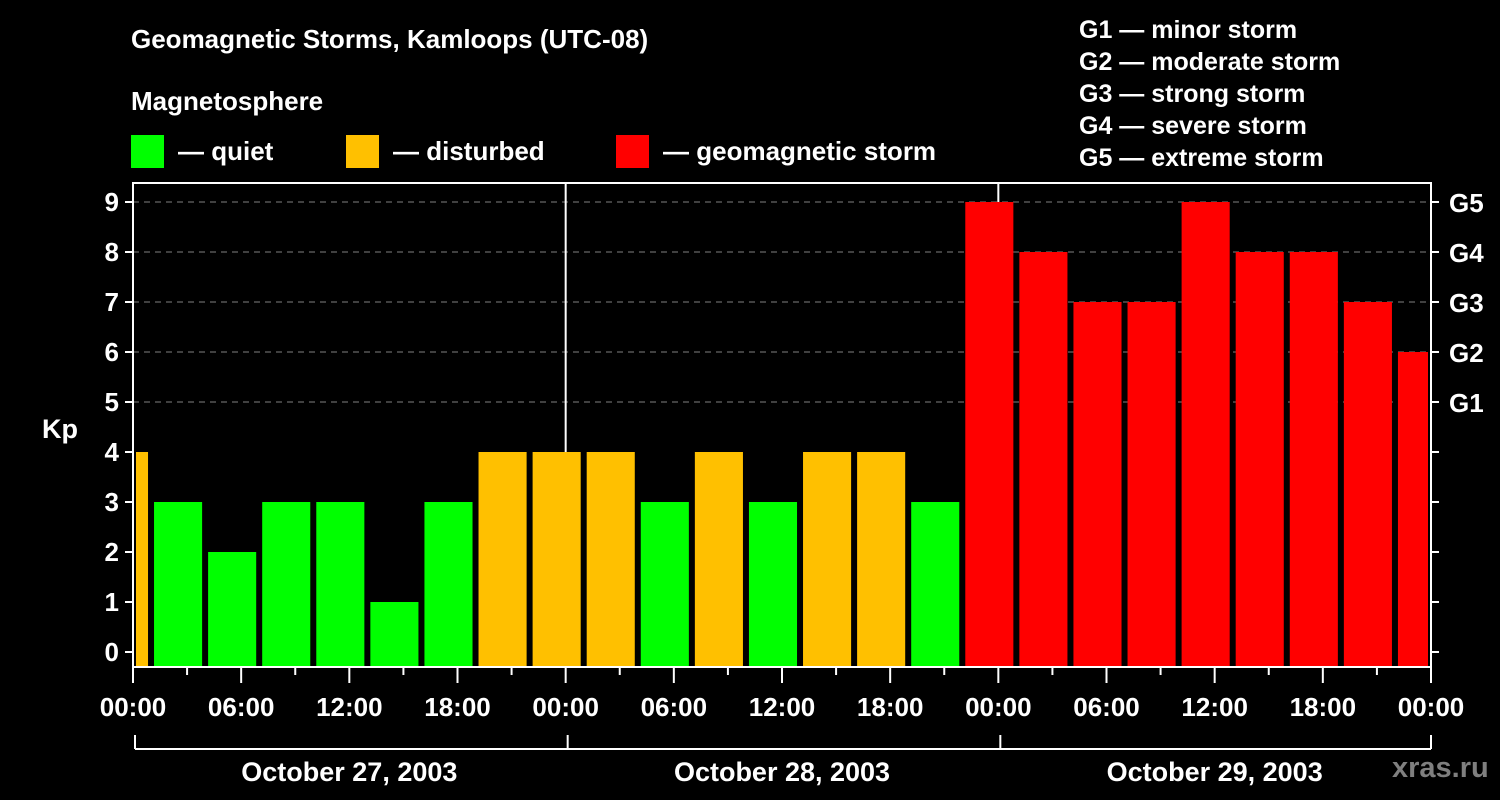  What do you see at coordinates (112, 402) in the screenshot?
I see `y-tick-label: 5` at bounding box center [112, 402].